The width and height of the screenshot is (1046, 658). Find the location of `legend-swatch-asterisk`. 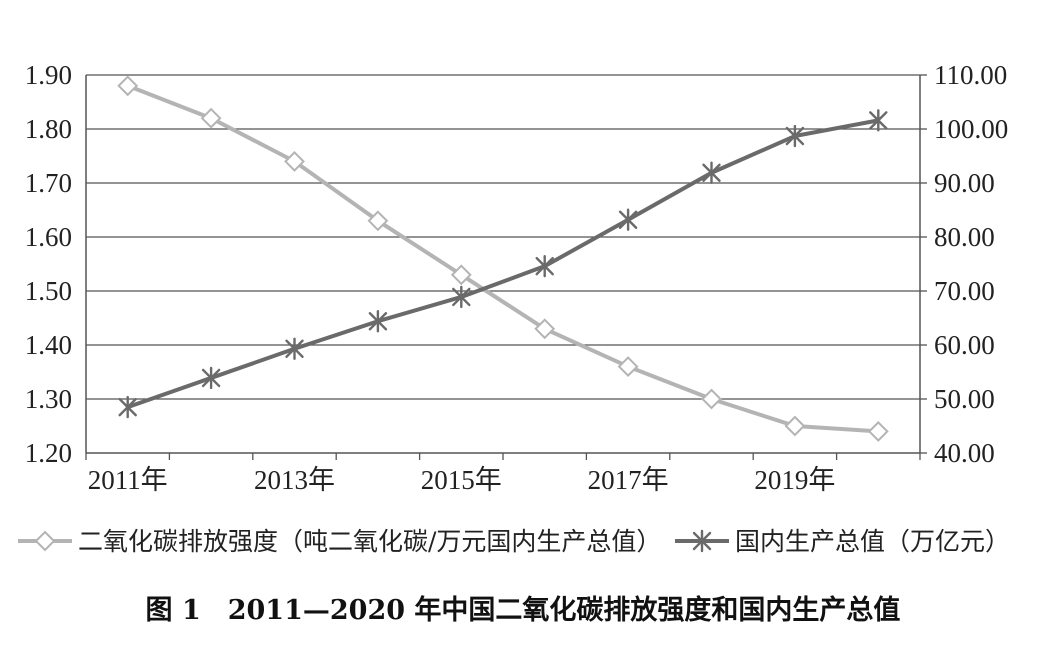

legend-swatch-asterisk is located at coordinates (702, 541).